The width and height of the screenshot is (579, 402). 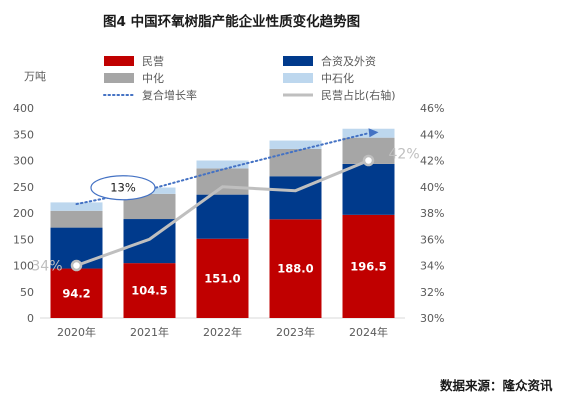 I want to click on cagr-arrow, so click(x=373, y=133).